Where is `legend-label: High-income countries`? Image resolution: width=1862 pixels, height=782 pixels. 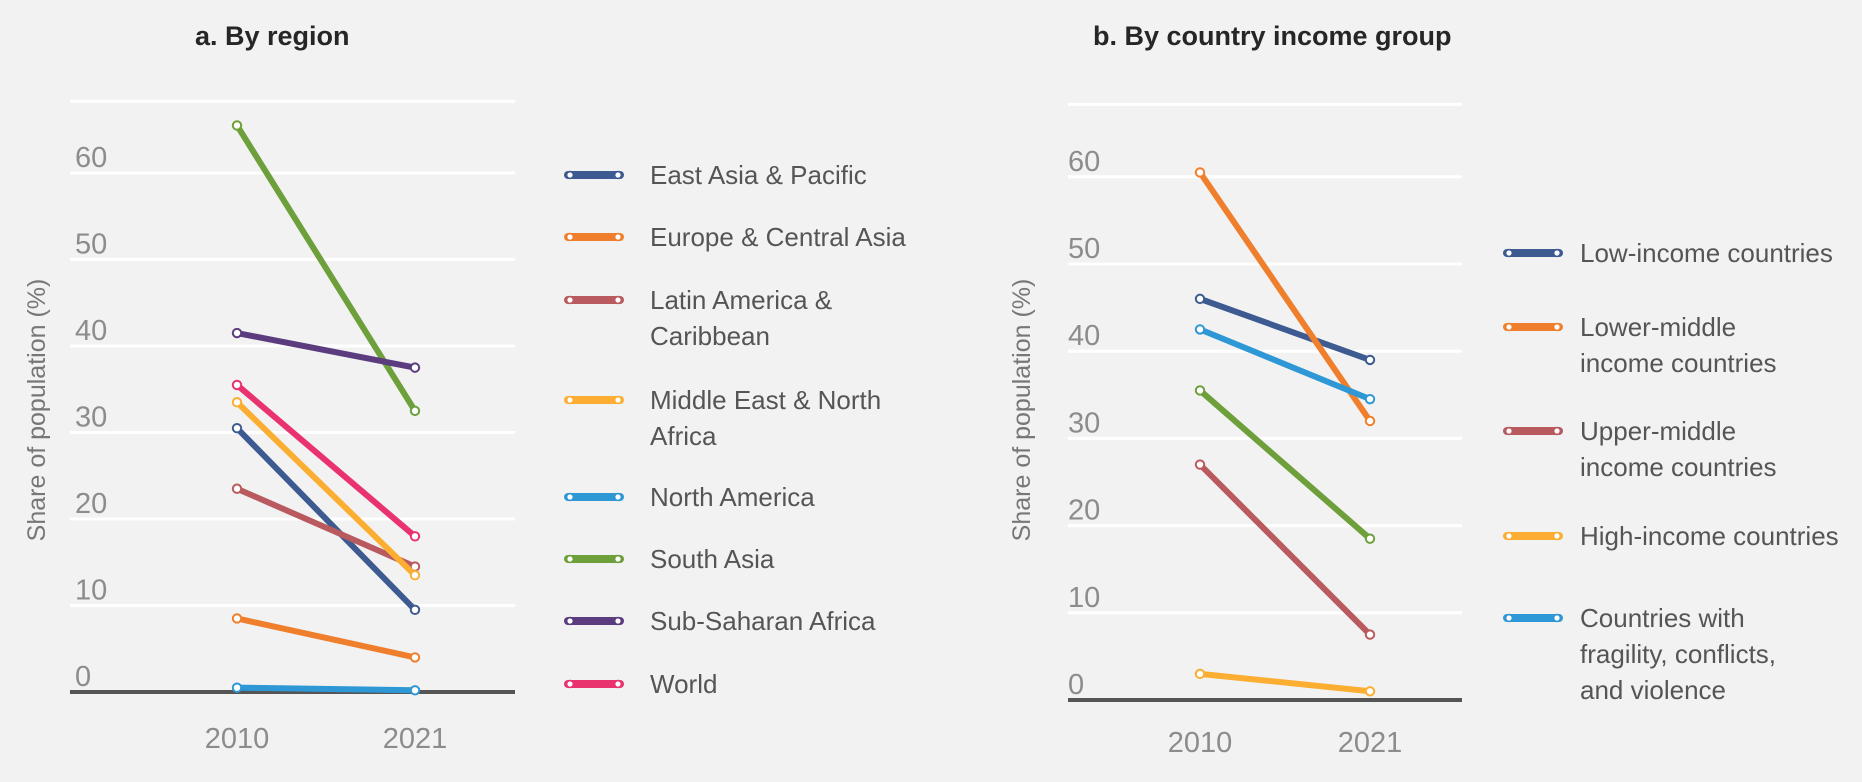
legend-label: High-income countries is located at coordinates (1709, 536).